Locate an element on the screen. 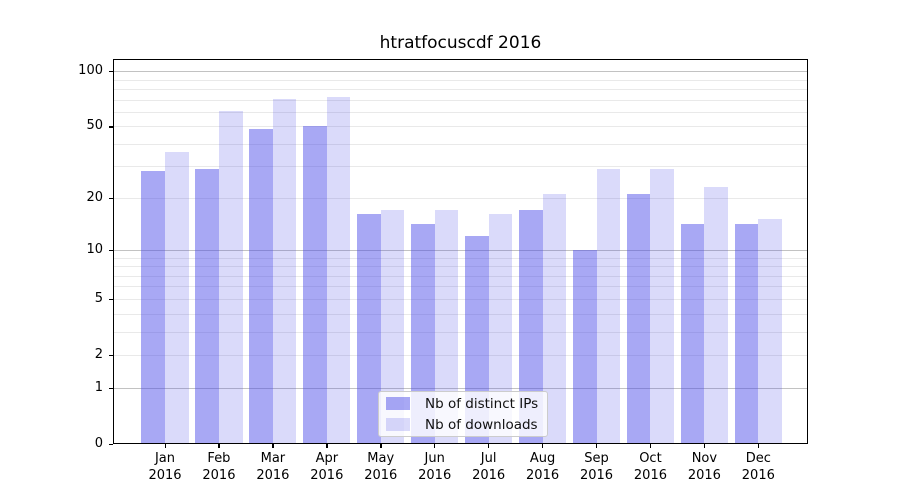 The width and height of the screenshot is (900, 500). x-tick-text: Jul is located at coordinates (488, 458).